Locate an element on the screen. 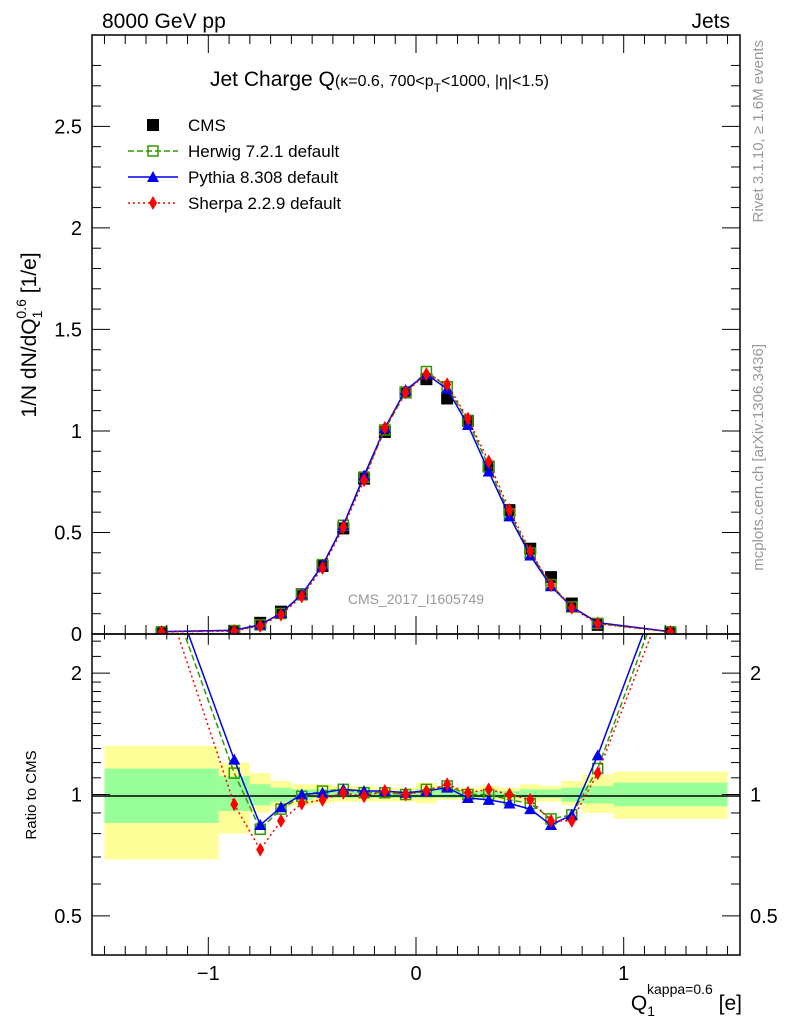  legend-cms-marker is located at coordinates (153, 125).